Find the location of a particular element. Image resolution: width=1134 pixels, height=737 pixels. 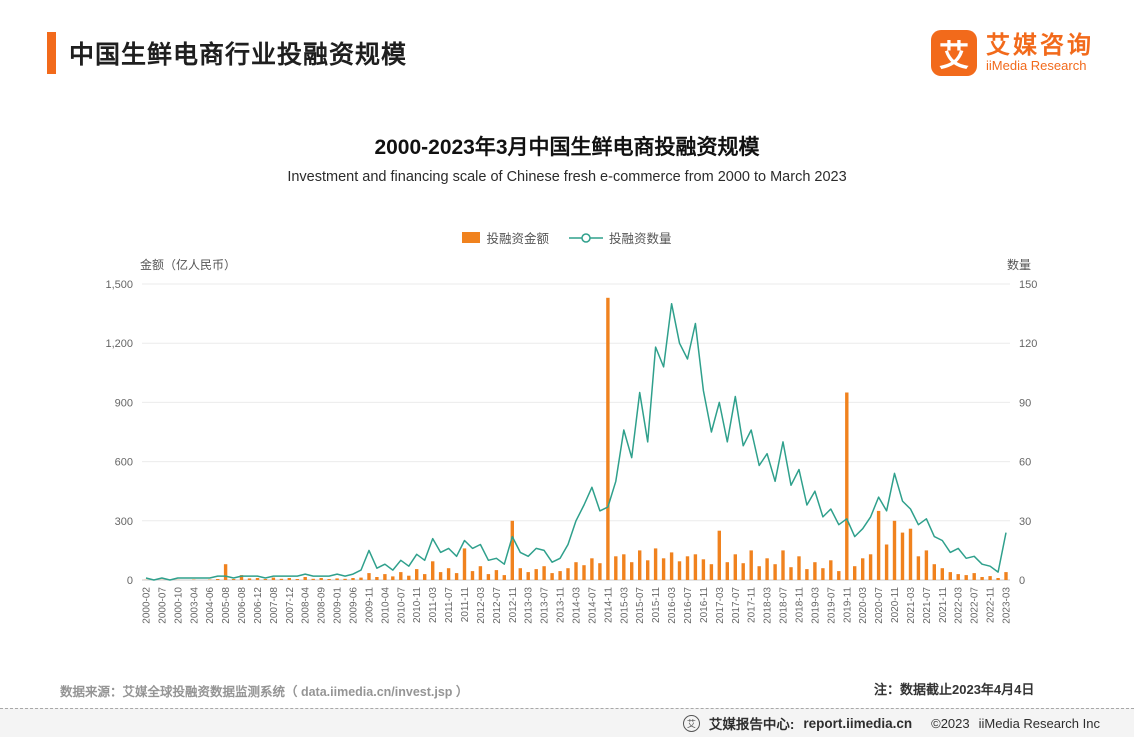

svg-text: 2007-08 is located at coordinates (274, 605).